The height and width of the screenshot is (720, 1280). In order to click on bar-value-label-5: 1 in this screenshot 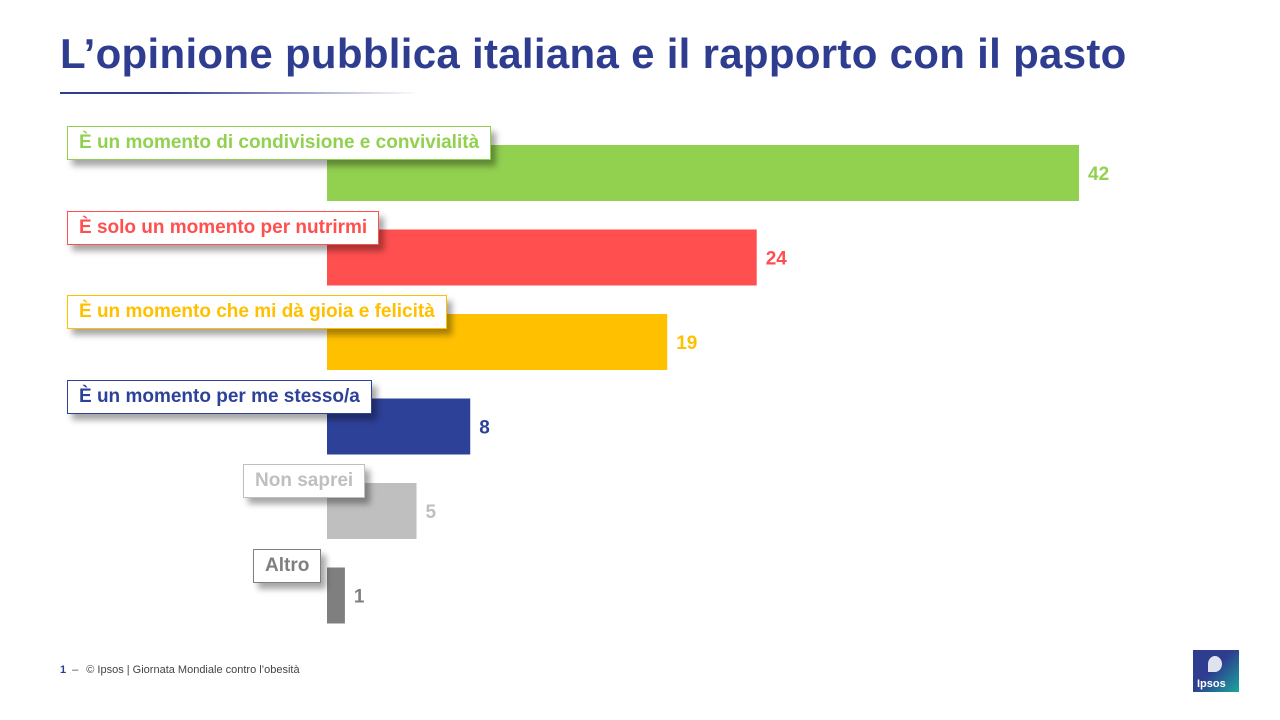, I will do `click(359, 597)`.